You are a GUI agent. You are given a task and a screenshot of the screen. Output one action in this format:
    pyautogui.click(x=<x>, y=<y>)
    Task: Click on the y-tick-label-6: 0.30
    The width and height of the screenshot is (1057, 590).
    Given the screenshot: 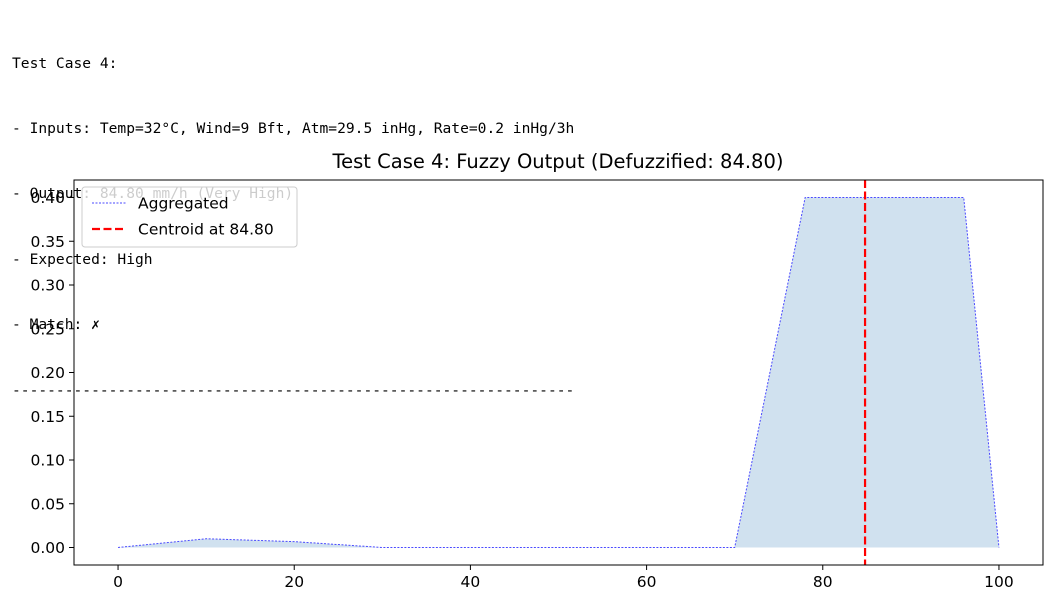 What is the action you would take?
    pyautogui.click(x=47, y=286)
    